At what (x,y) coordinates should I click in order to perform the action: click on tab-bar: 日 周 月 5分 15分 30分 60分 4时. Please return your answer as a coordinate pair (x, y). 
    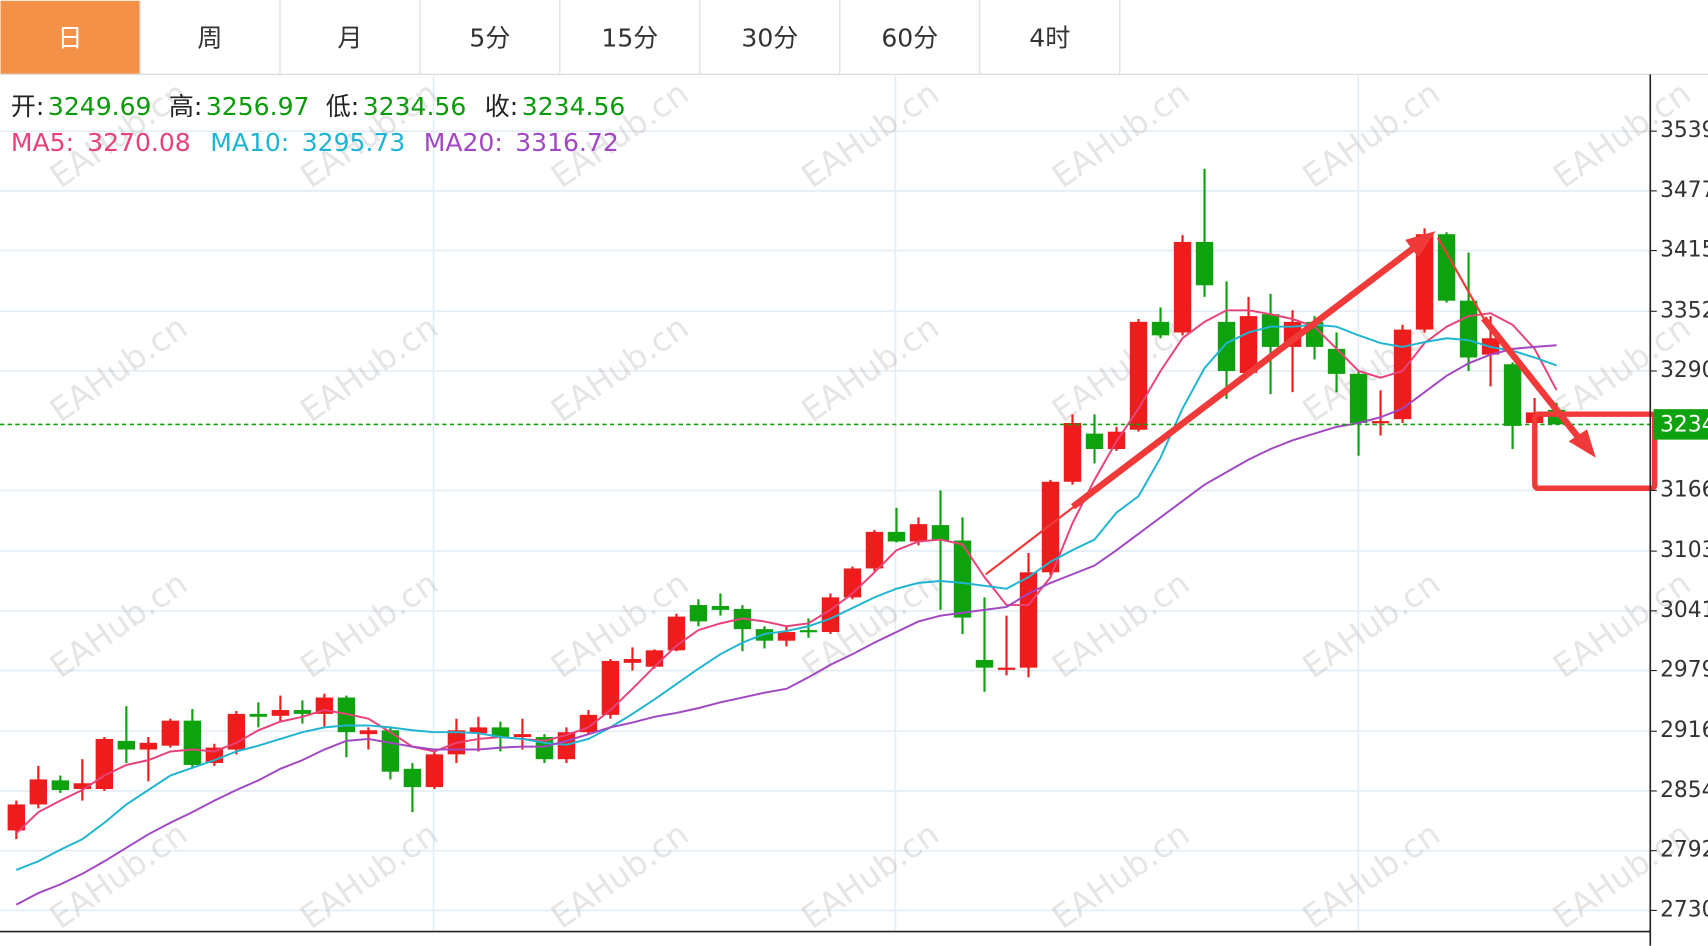
    Looking at the image, I should click on (560, 37).